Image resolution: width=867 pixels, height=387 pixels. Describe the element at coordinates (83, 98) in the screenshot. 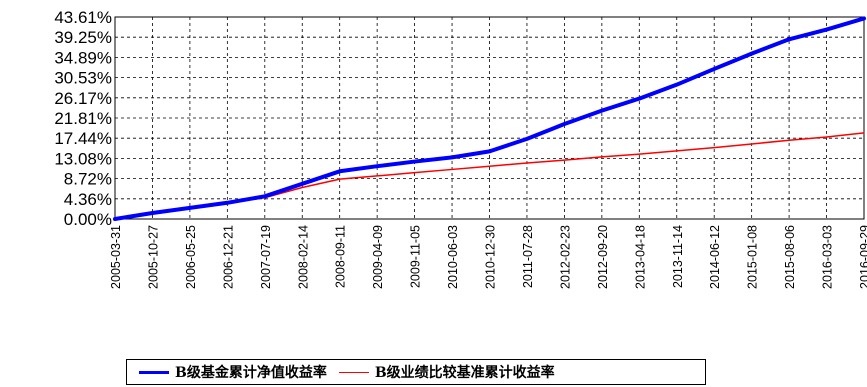

I see `y-tick-label: 26.17%` at that location.